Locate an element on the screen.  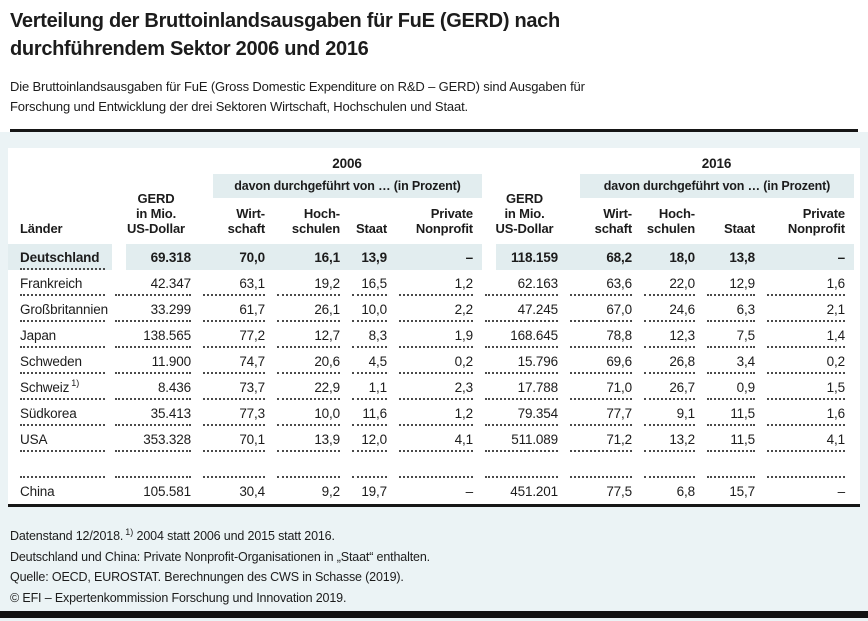
value-cell: 47.245 is located at coordinates (524, 309).